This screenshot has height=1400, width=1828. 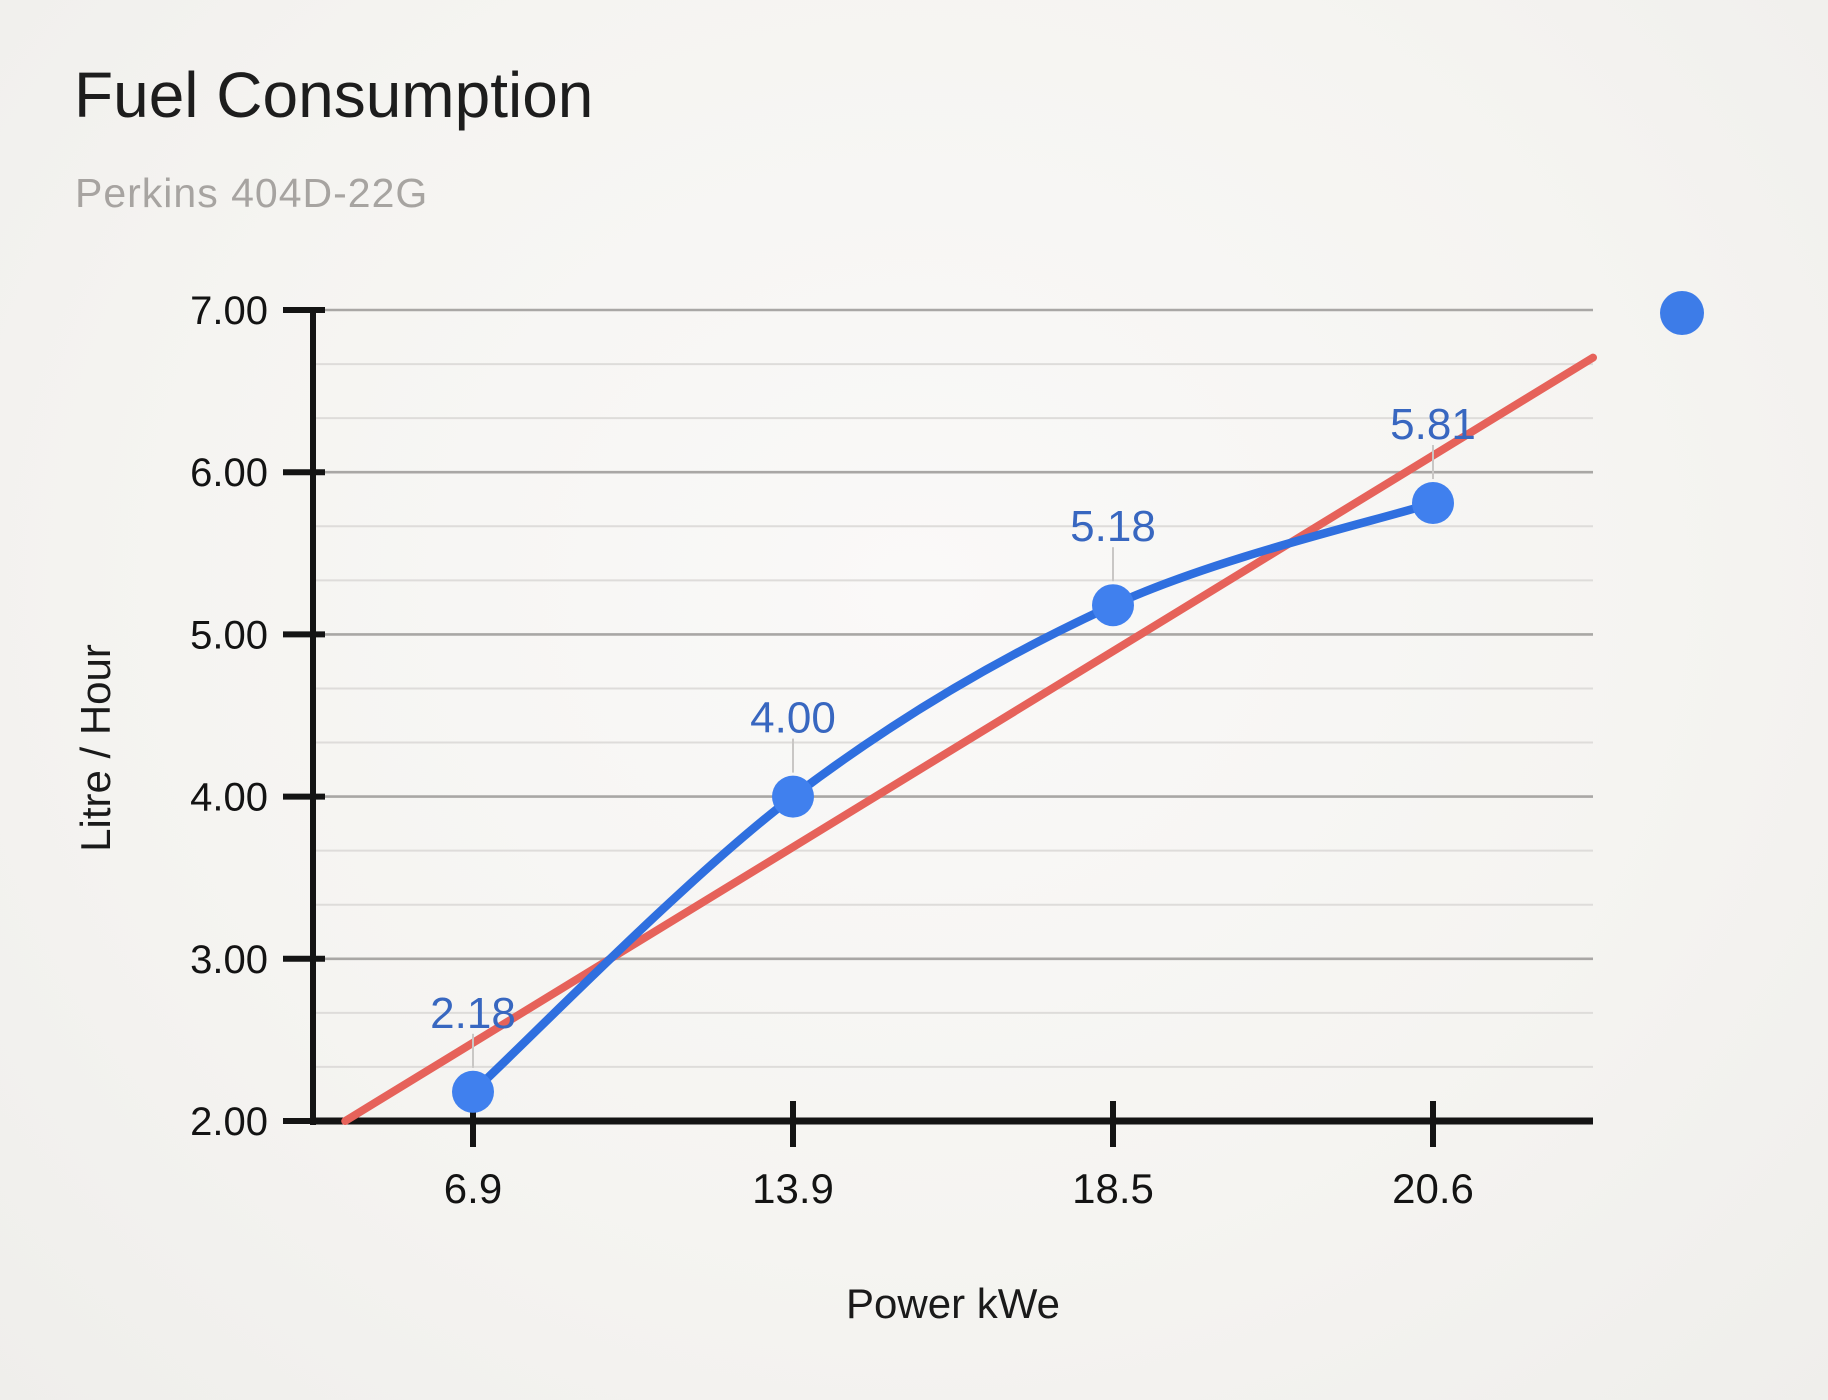 What do you see at coordinates (252, 193) in the screenshot?
I see `chart-subtitle: Perkins 404D-22G` at bounding box center [252, 193].